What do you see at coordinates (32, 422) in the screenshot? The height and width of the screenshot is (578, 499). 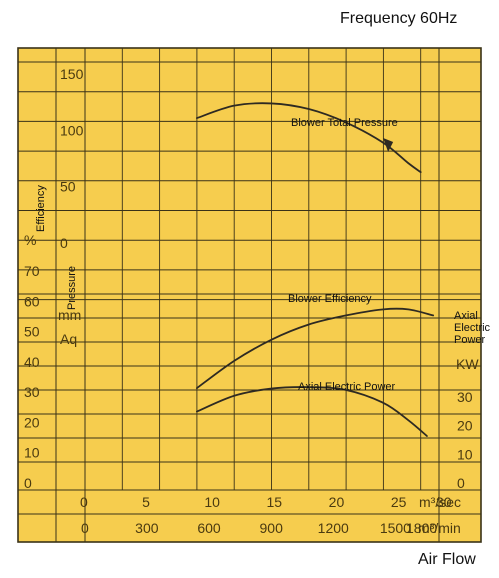 I see `efficiency-tick-label: 20` at bounding box center [32, 422].